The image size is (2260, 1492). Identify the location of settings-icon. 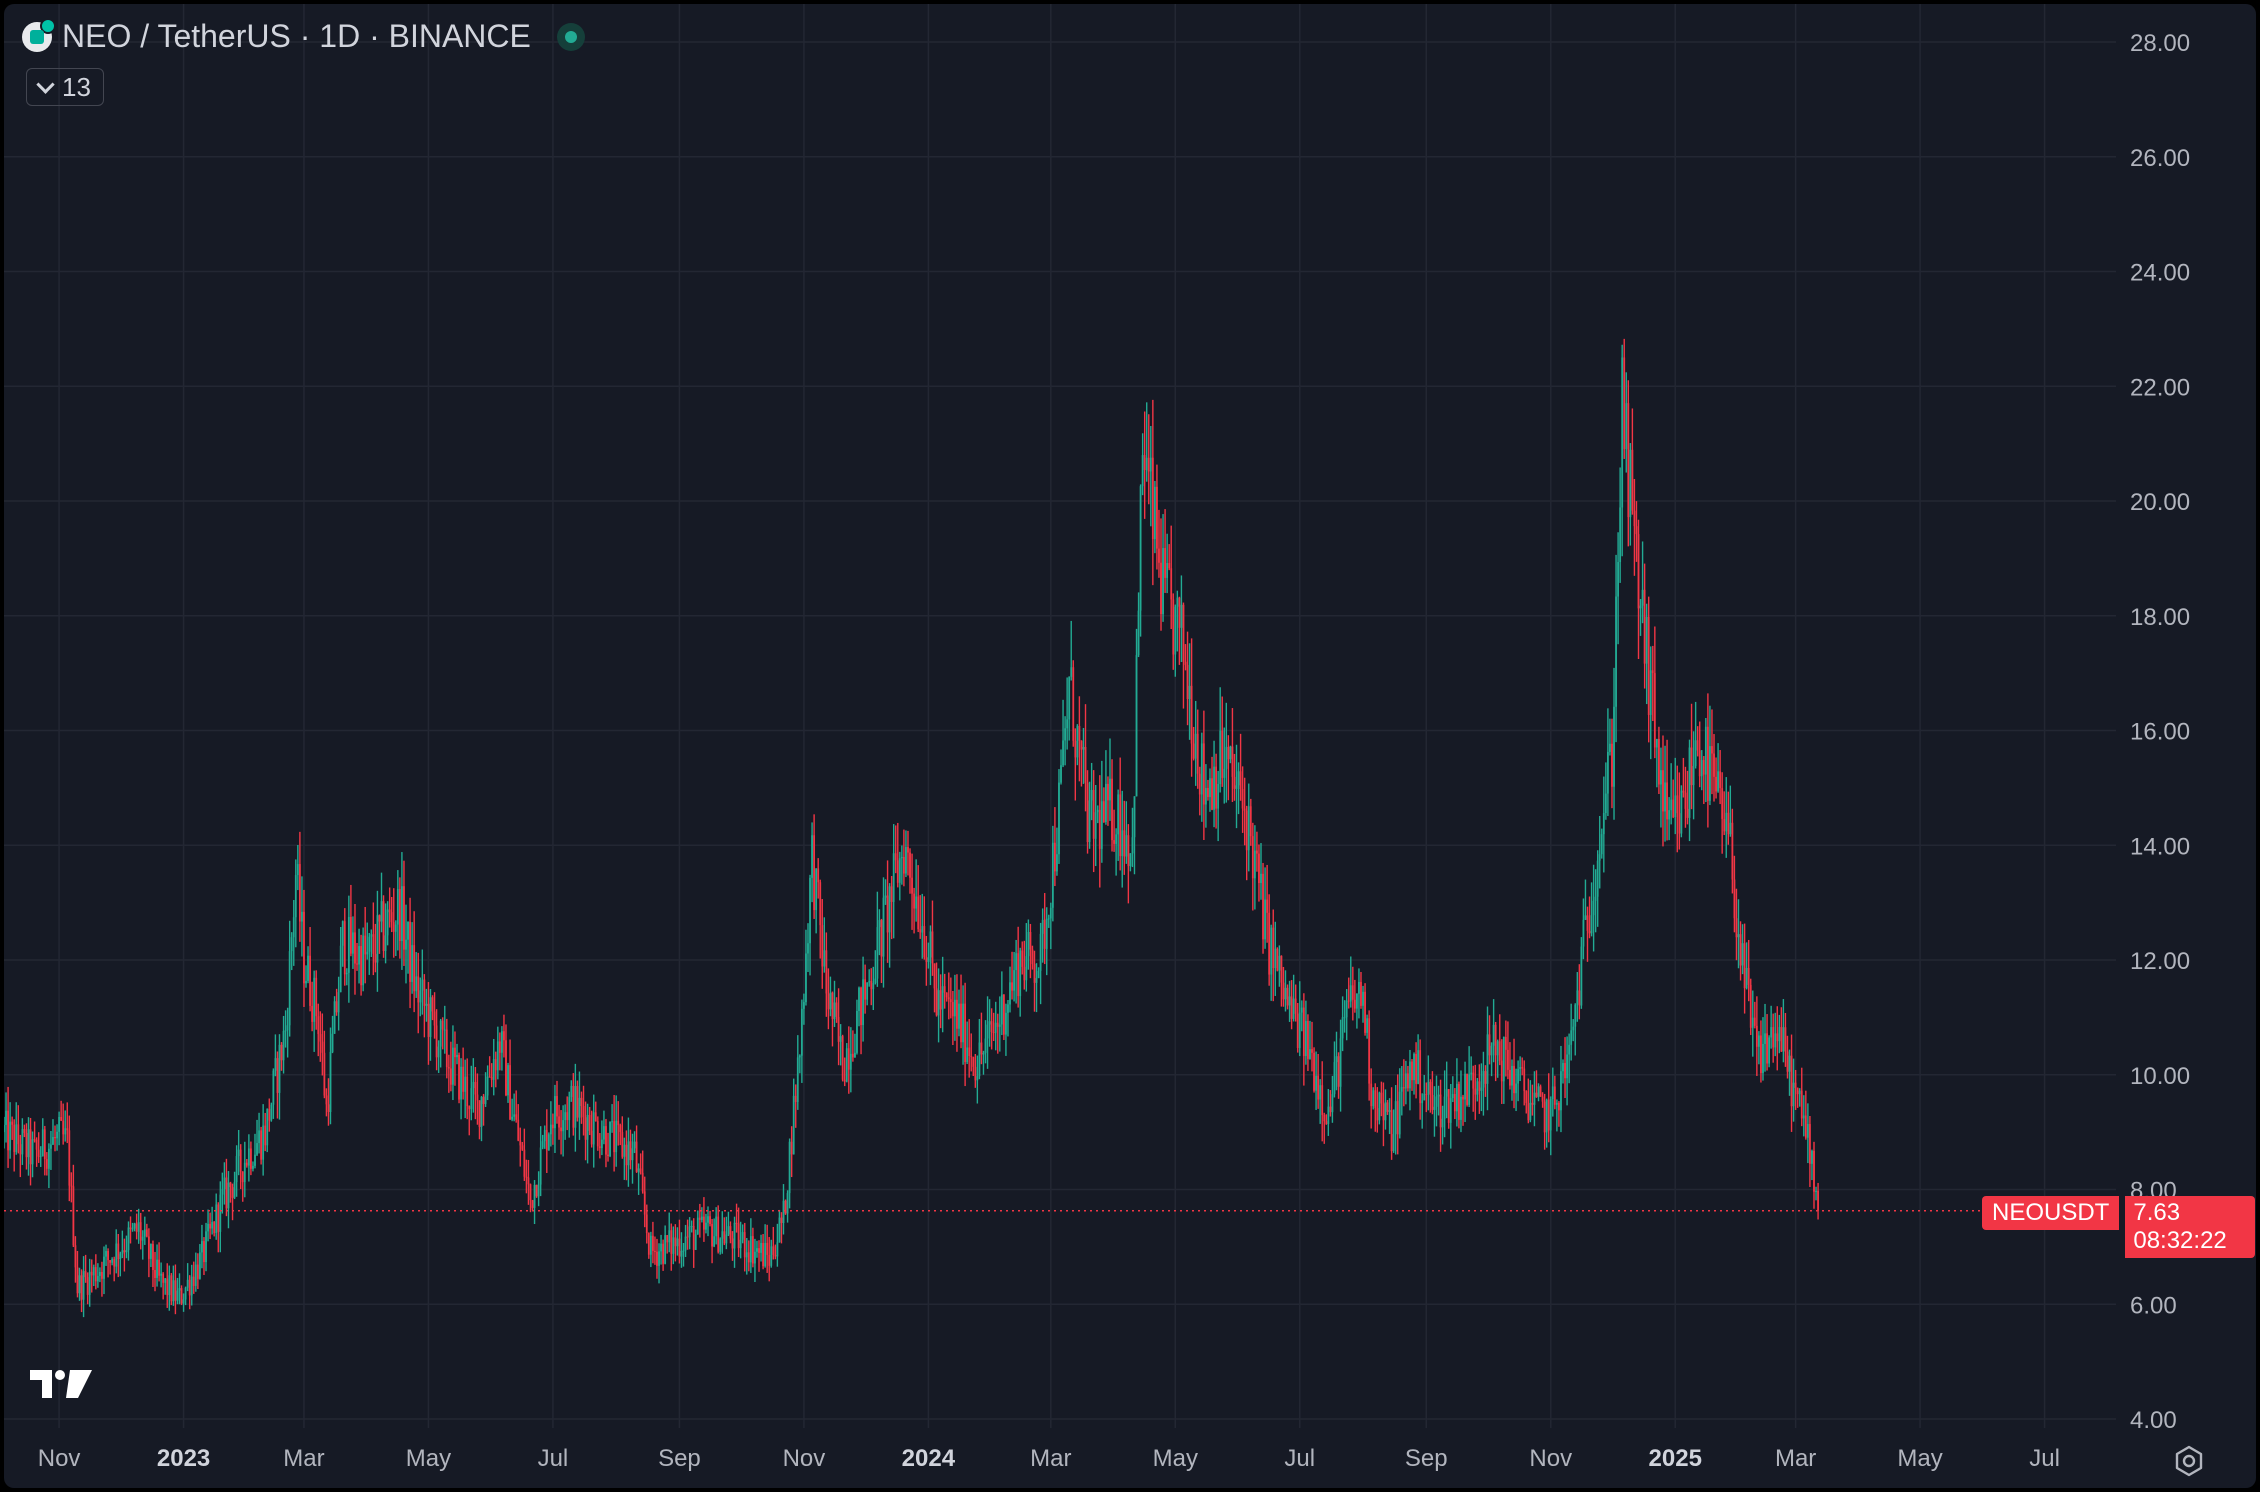
(2189, 1461).